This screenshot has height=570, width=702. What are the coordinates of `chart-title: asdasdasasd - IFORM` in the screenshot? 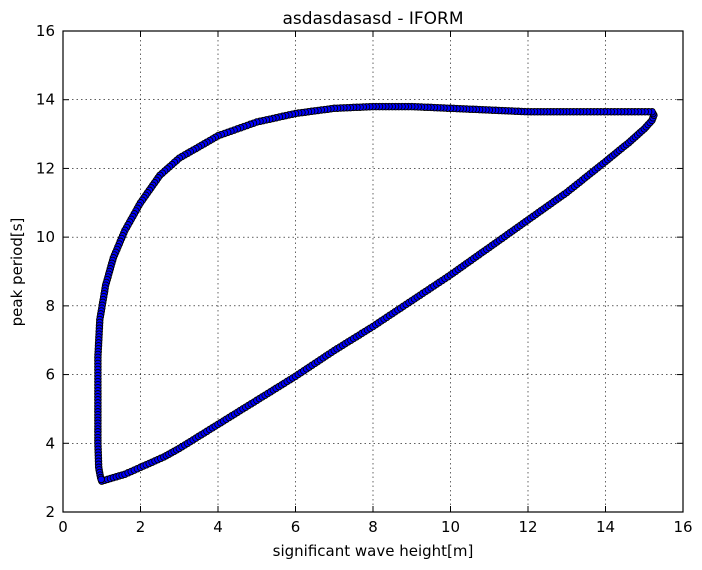 It's located at (372, 19).